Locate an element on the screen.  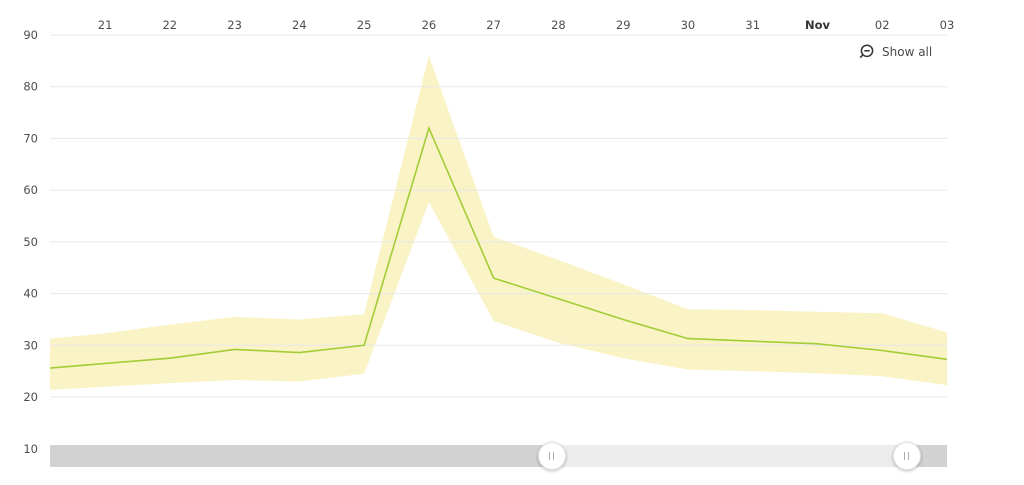
y-axis-label: 10 is located at coordinates (30, 449).